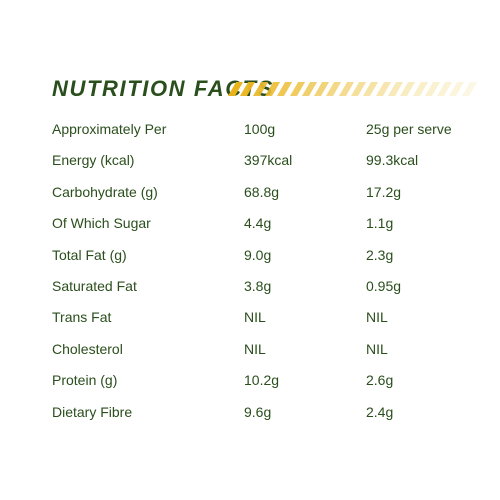 The height and width of the screenshot is (500, 500). Describe the element at coordinates (258, 285) in the screenshot. I see `per-100g-value: 3.8g` at that location.